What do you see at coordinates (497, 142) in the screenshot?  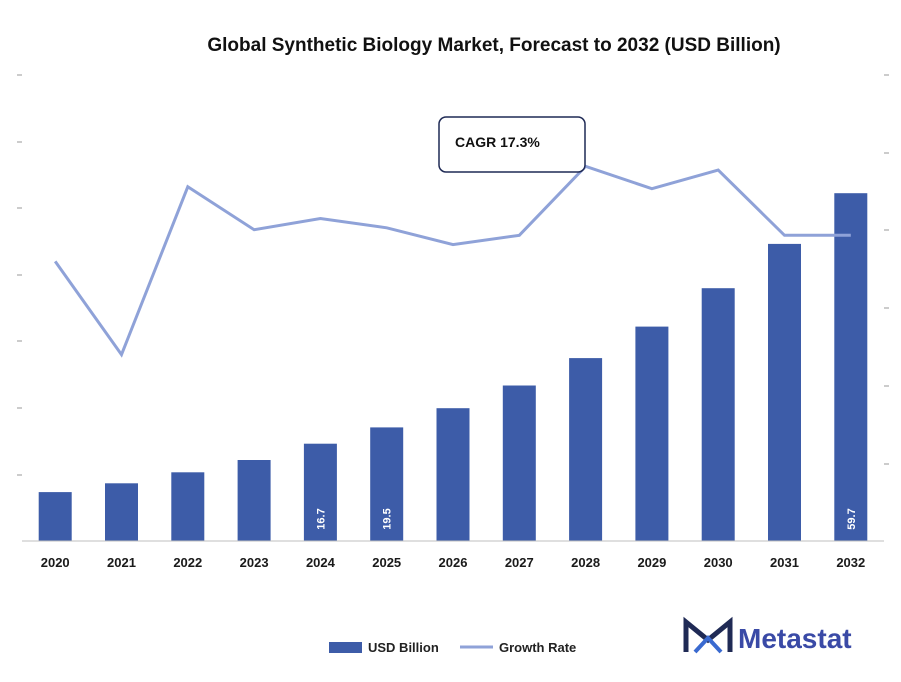 I see `cagr-label: CAGR 17.3%` at bounding box center [497, 142].